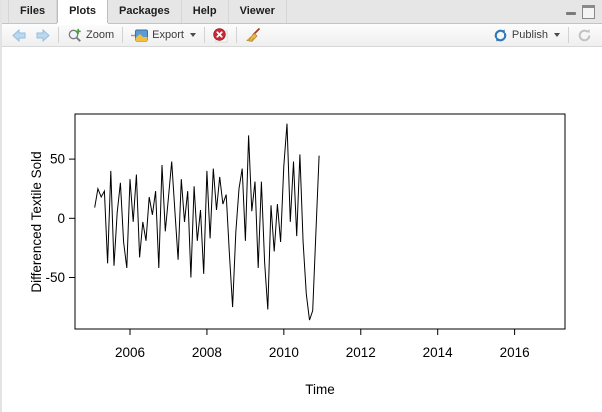 The image size is (602, 412). I want to click on refresh-icon, so click(584, 34).